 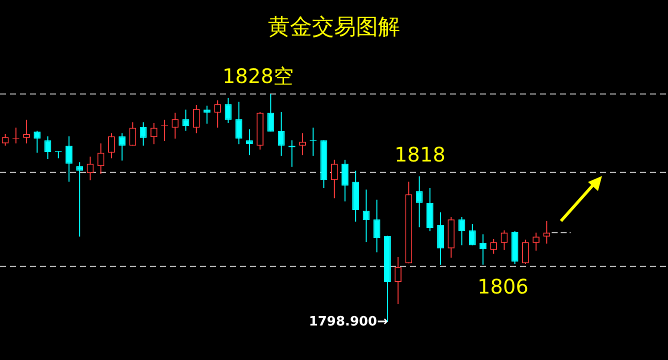 What do you see at coordinates (420, 154) in the screenshot?
I see `annotation: 1818` at bounding box center [420, 154].